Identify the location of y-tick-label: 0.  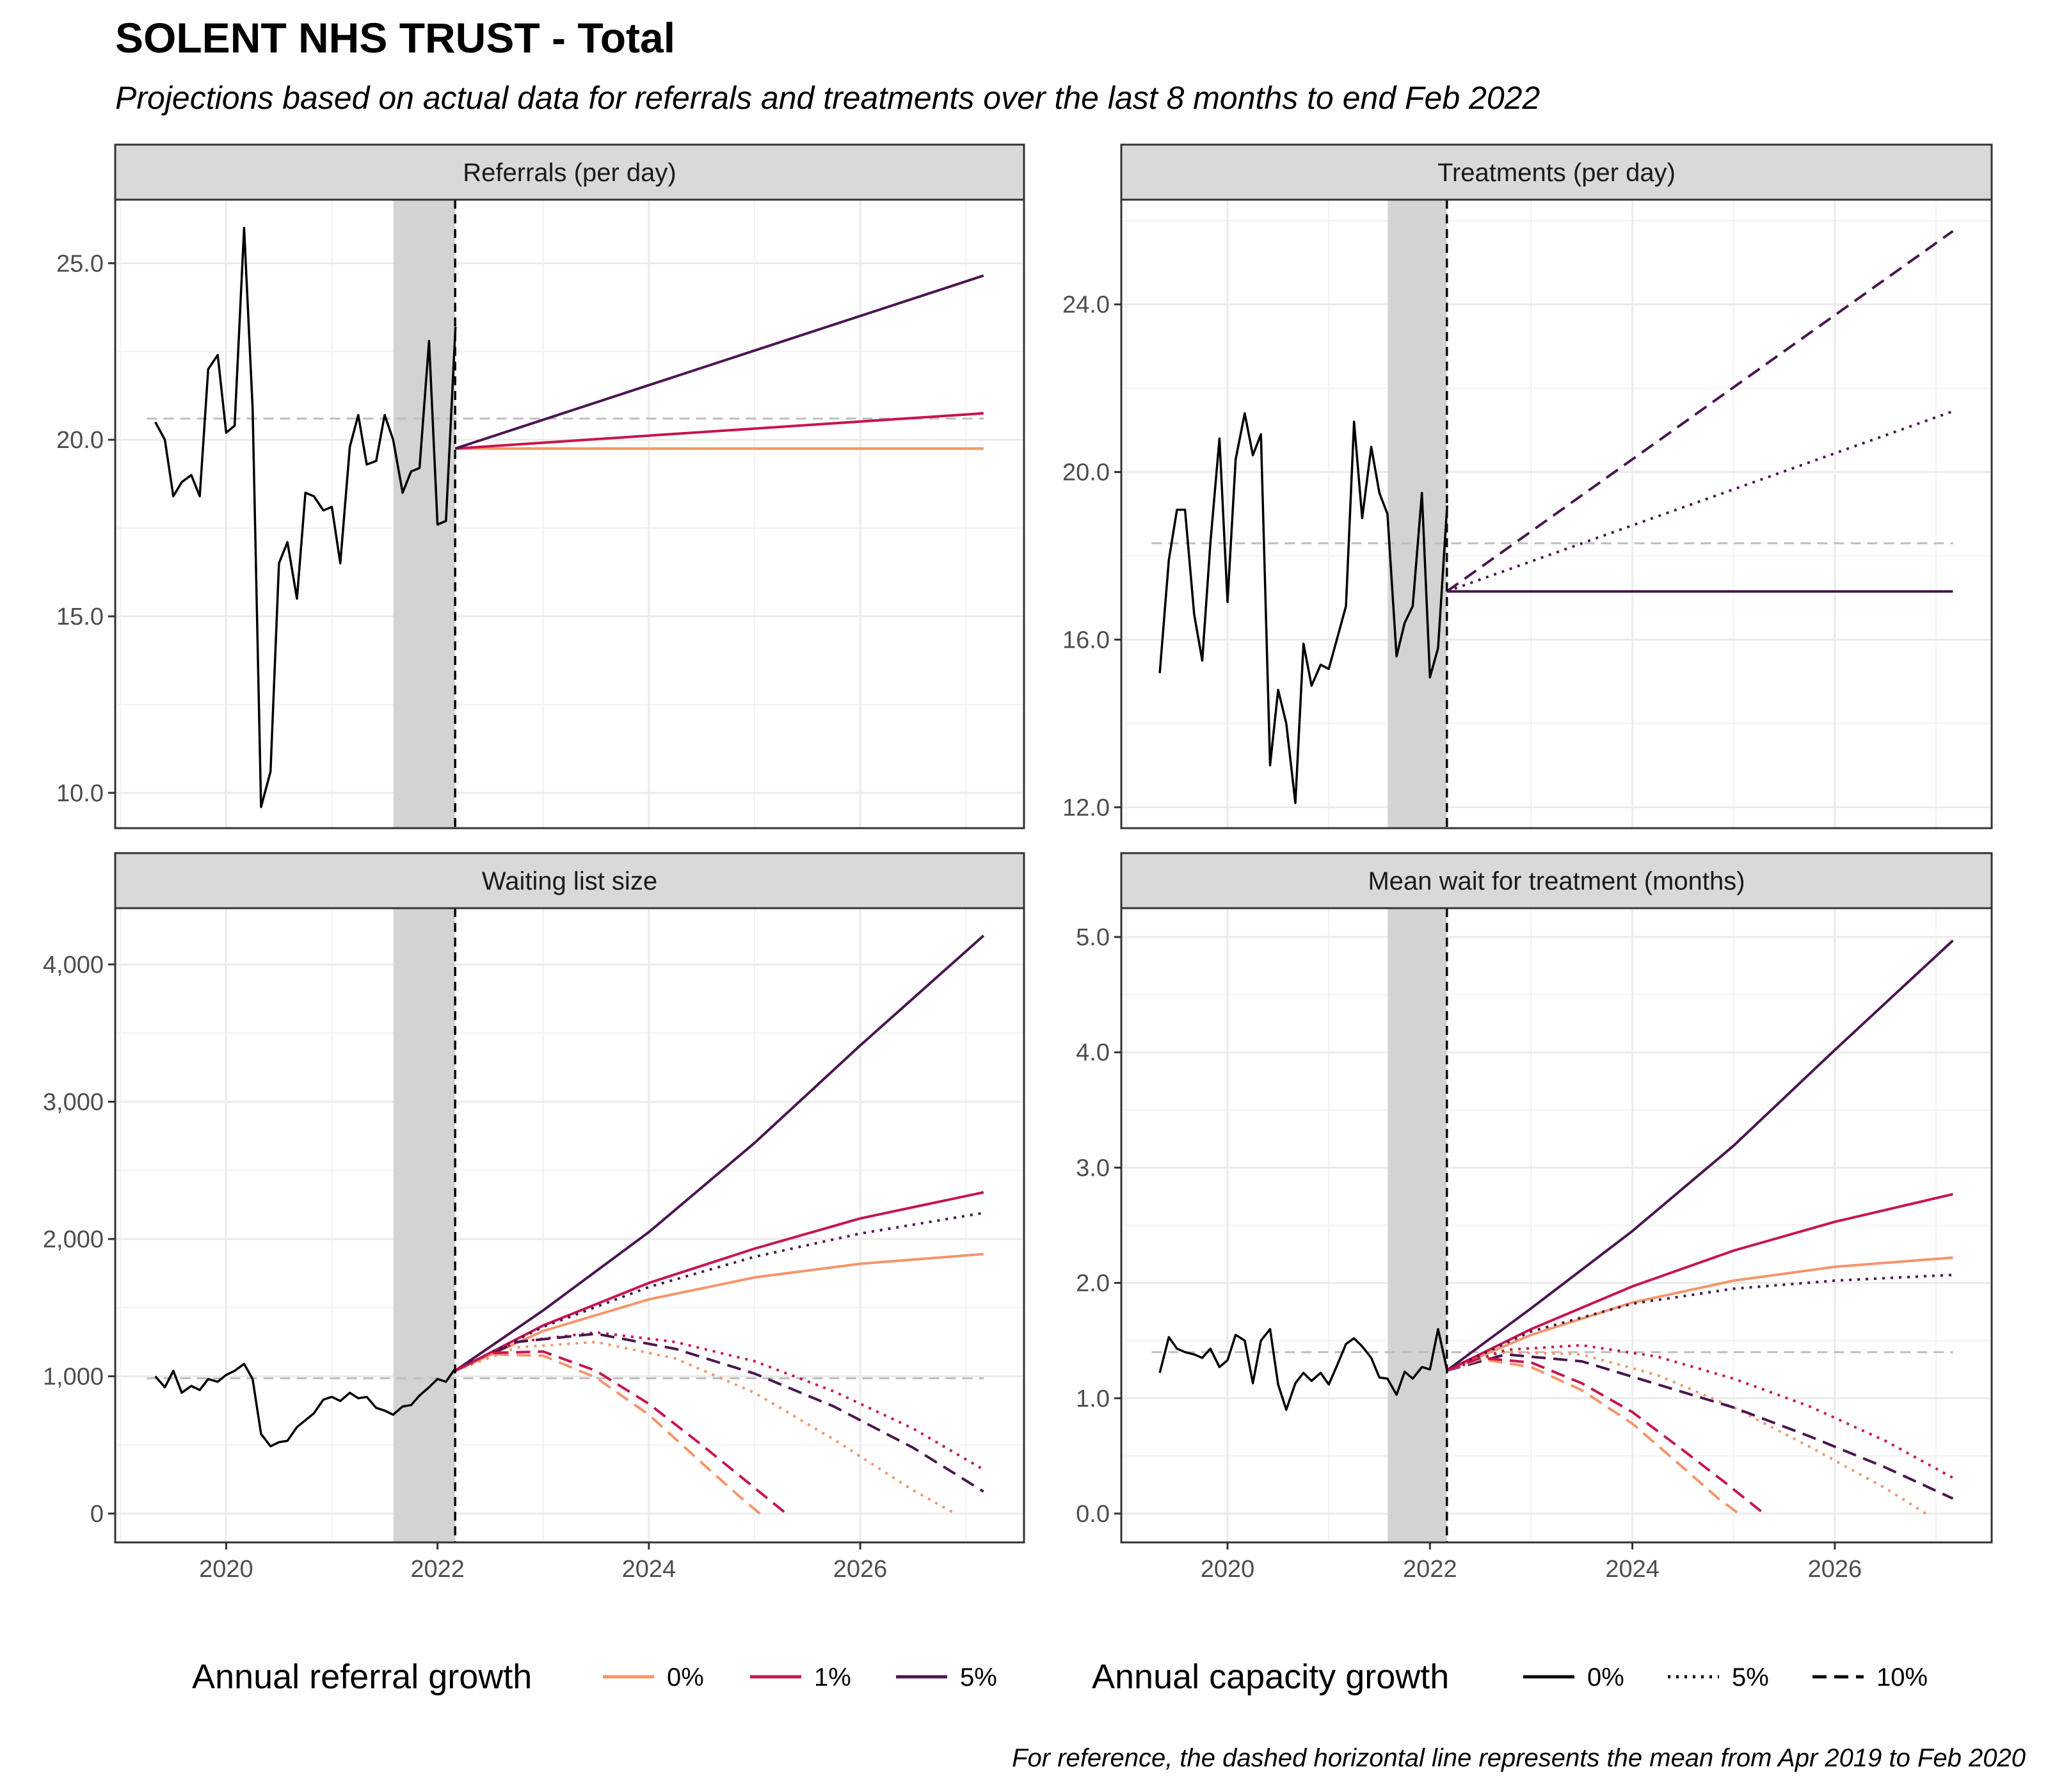
(97, 1514).